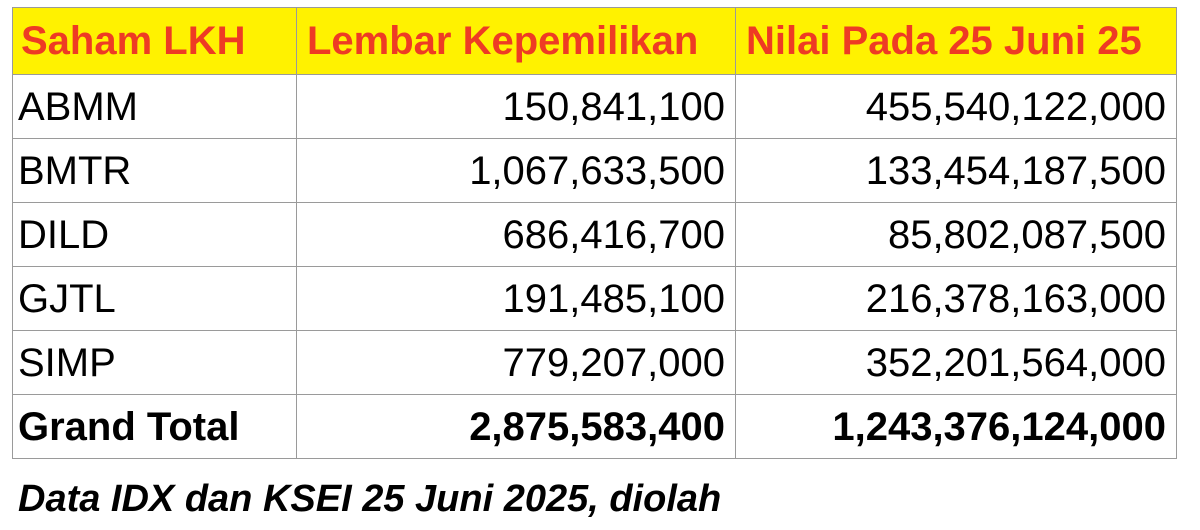 The image size is (1200, 530). What do you see at coordinates (516, 170) in the screenshot?
I see `cell-lembar: 1,067,633,500` at bounding box center [516, 170].